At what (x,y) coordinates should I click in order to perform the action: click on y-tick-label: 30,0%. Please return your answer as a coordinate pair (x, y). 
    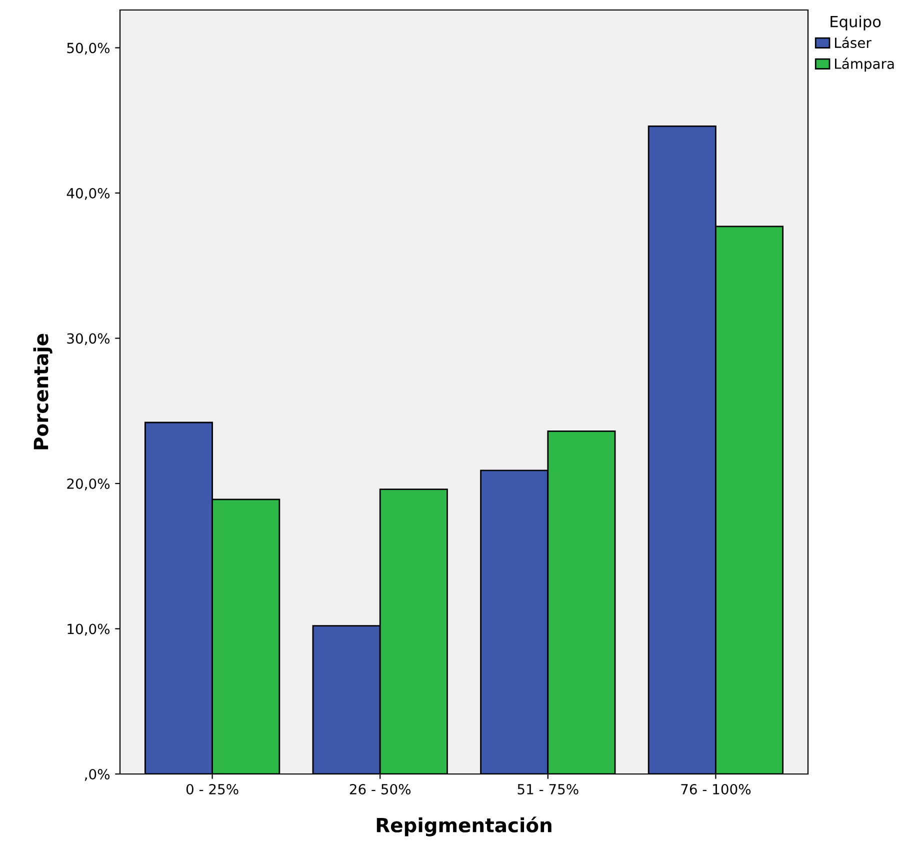
    Looking at the image, I should click on (88, 339).